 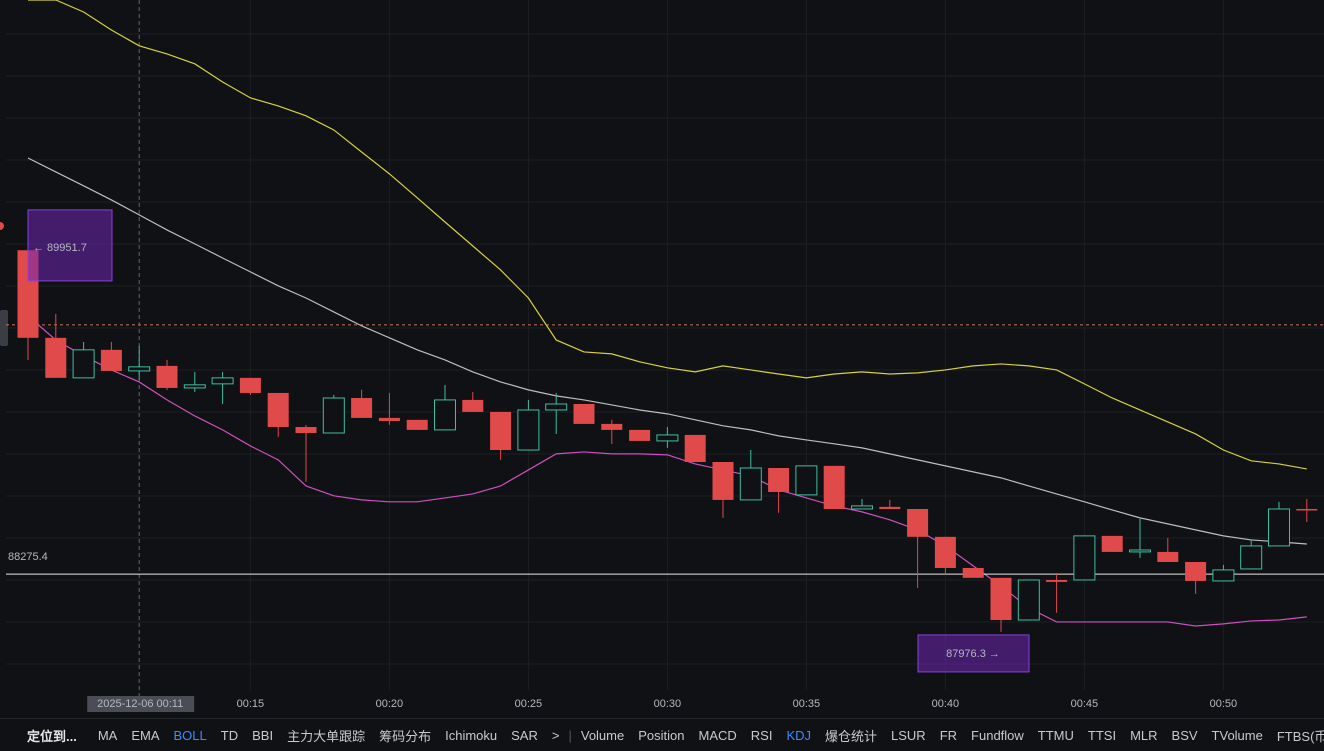 What do you see at coordinates (529, 704) in the screenshot?
I see `x-tick-label: 00:25` at bounding box center [529, 704].